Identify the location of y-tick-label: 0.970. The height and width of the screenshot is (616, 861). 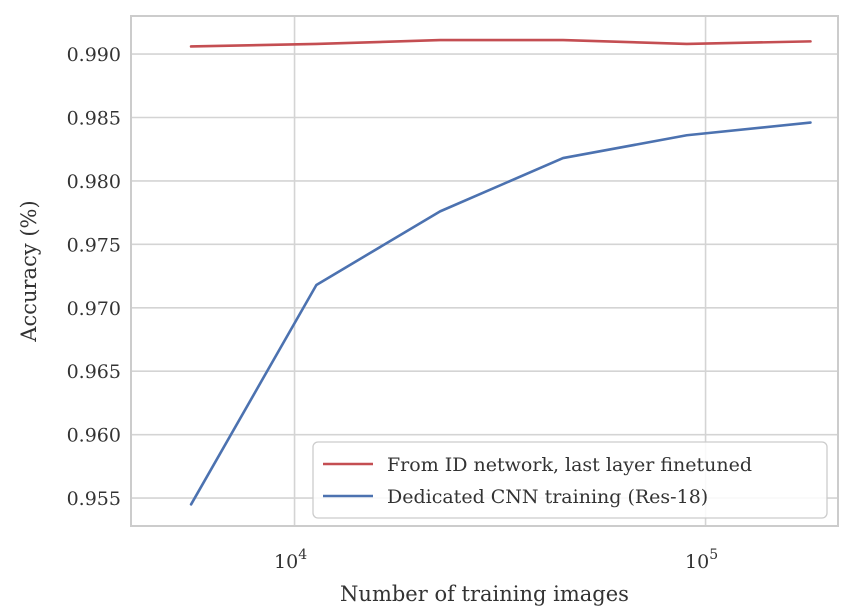
(94, 309).